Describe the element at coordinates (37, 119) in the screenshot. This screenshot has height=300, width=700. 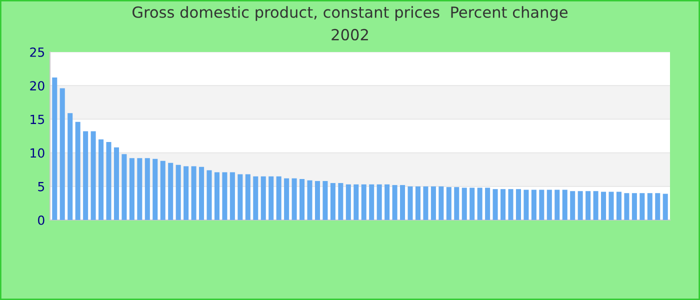
I see `y-tick-label: 15` at that location.